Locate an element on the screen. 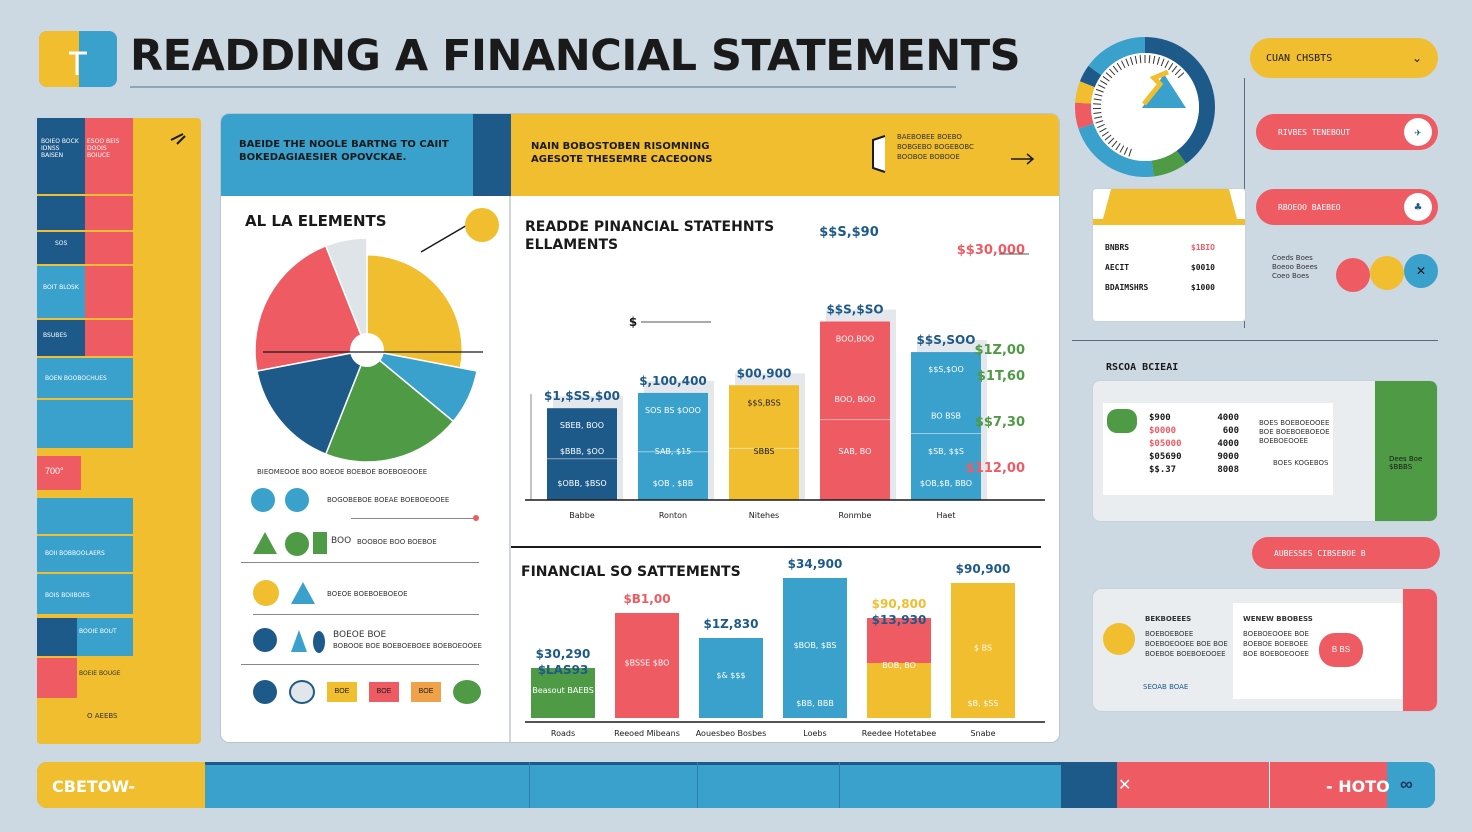  footer-right-label: - HOTO is located at coordinates (1358, 786).